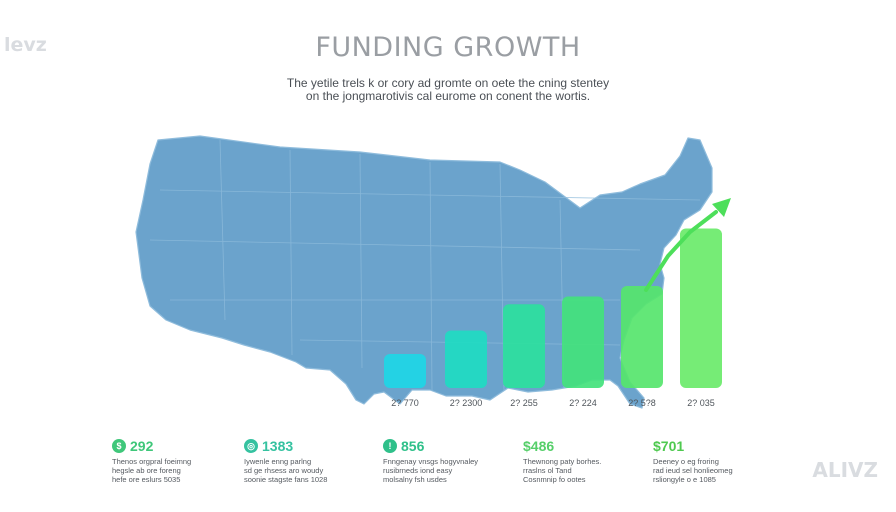 Image resolution: width=896 pixels, height=512 pixels. What do you see at coordinates (713, 446) in the screenshot?
I see `stat-header: $701` at bounding box center [713, 446].